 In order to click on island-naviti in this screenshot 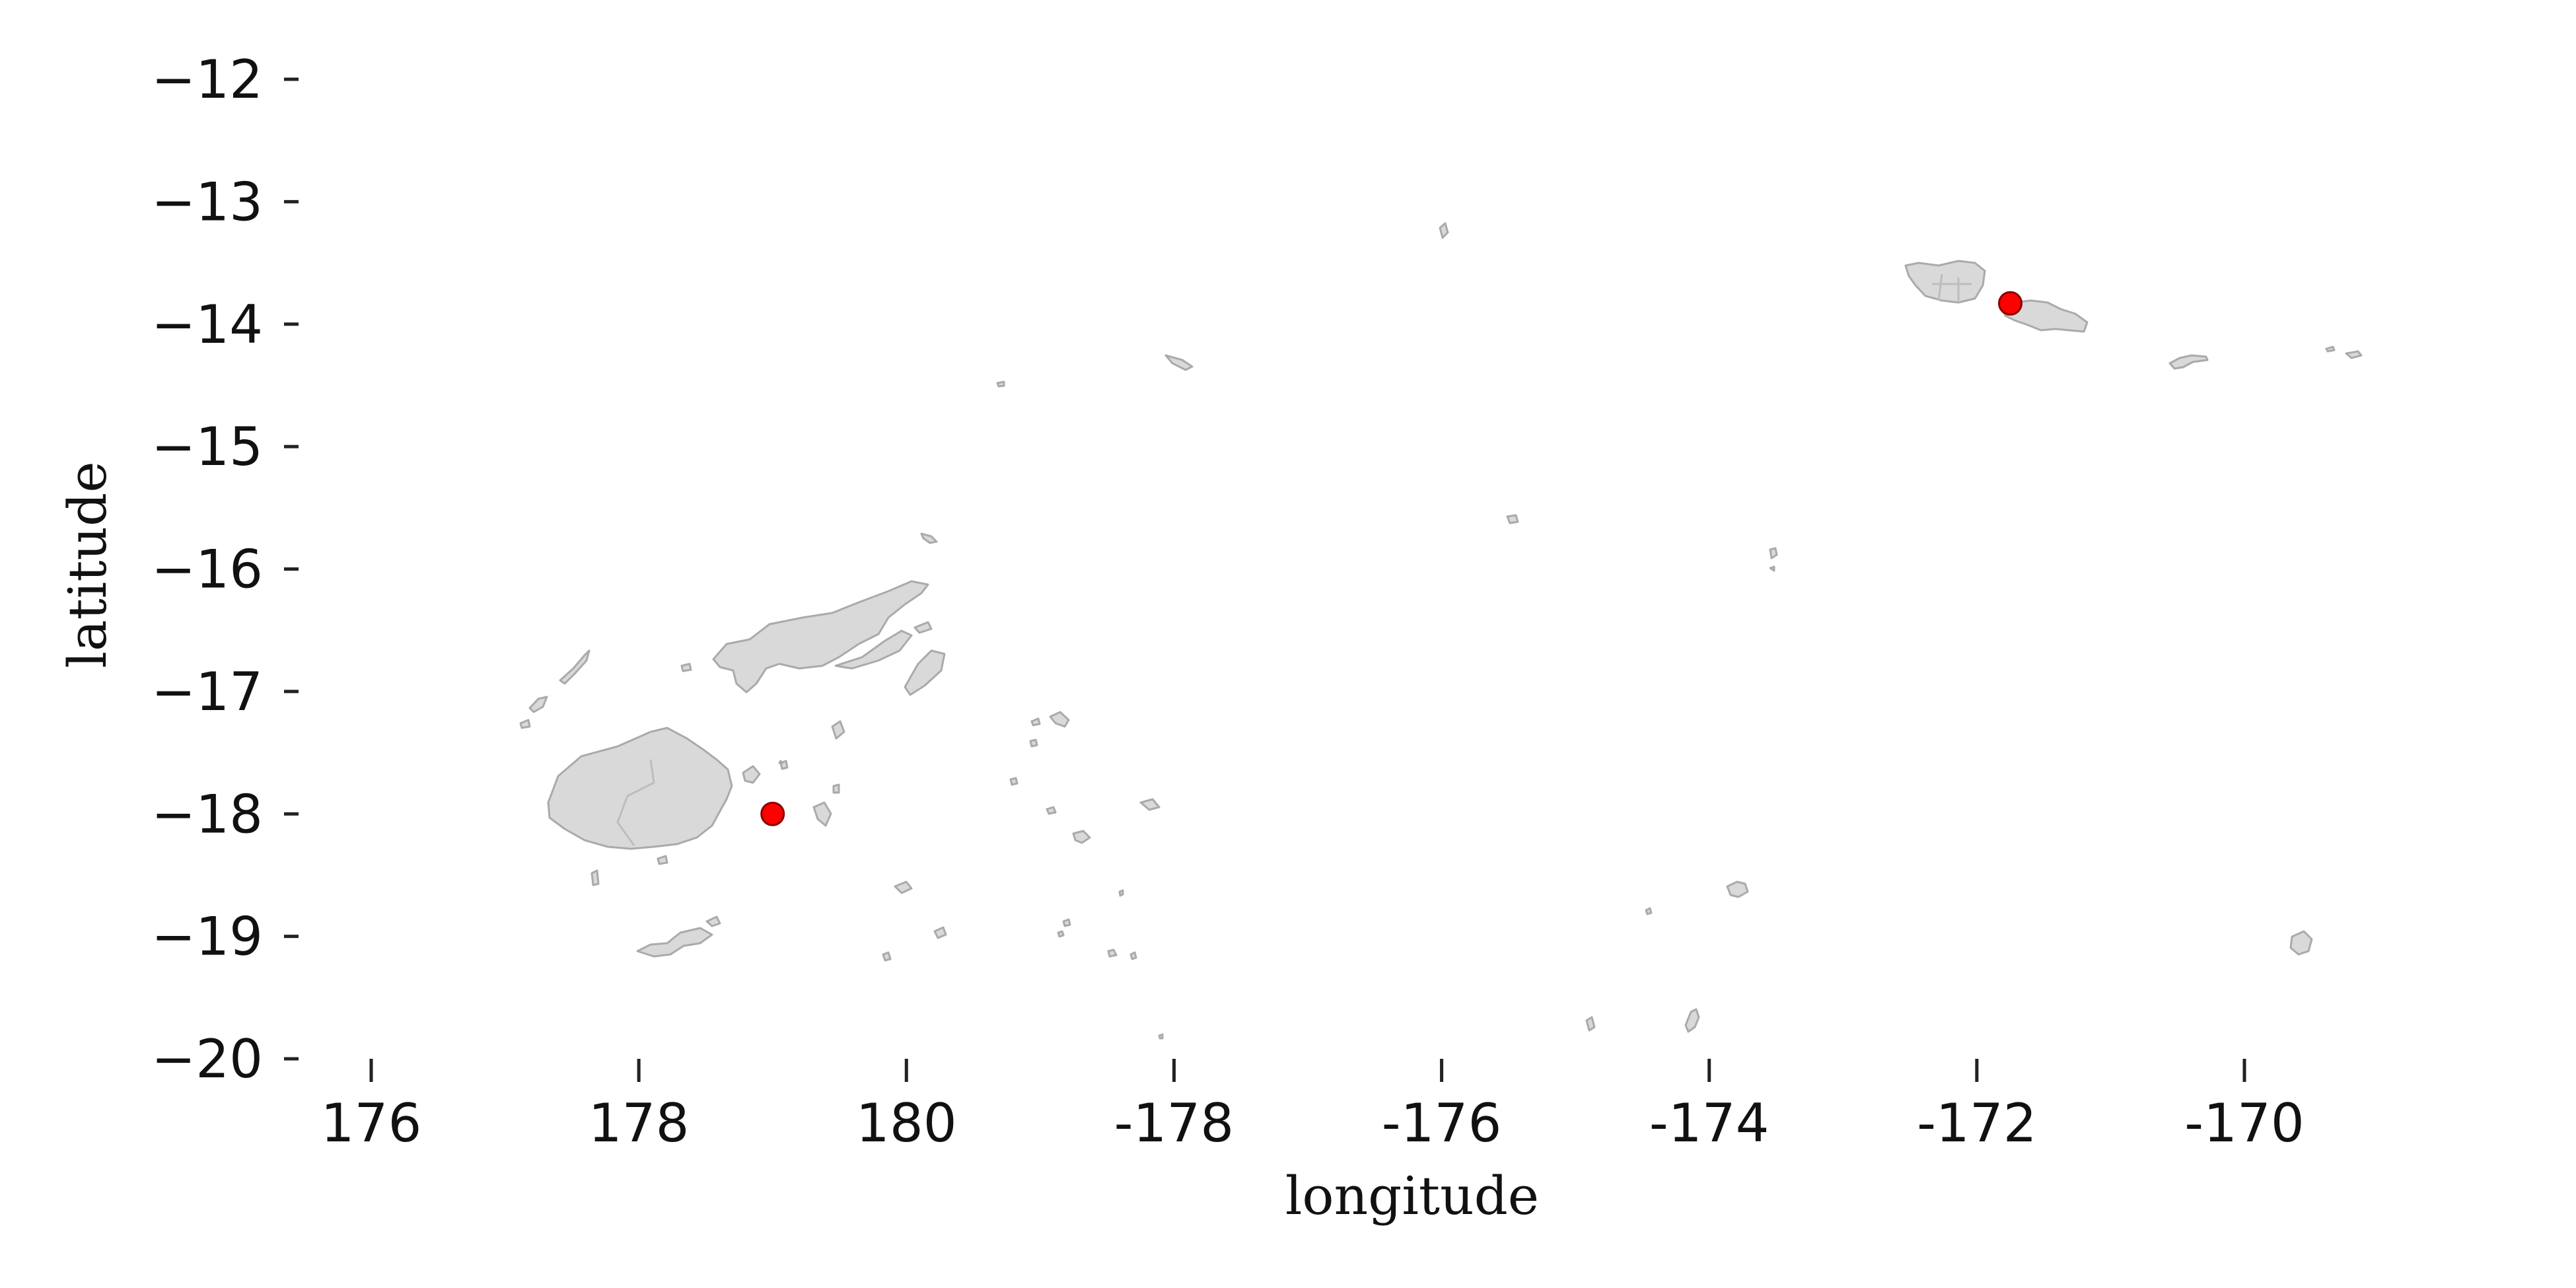, I will do `click(538, 705)`.